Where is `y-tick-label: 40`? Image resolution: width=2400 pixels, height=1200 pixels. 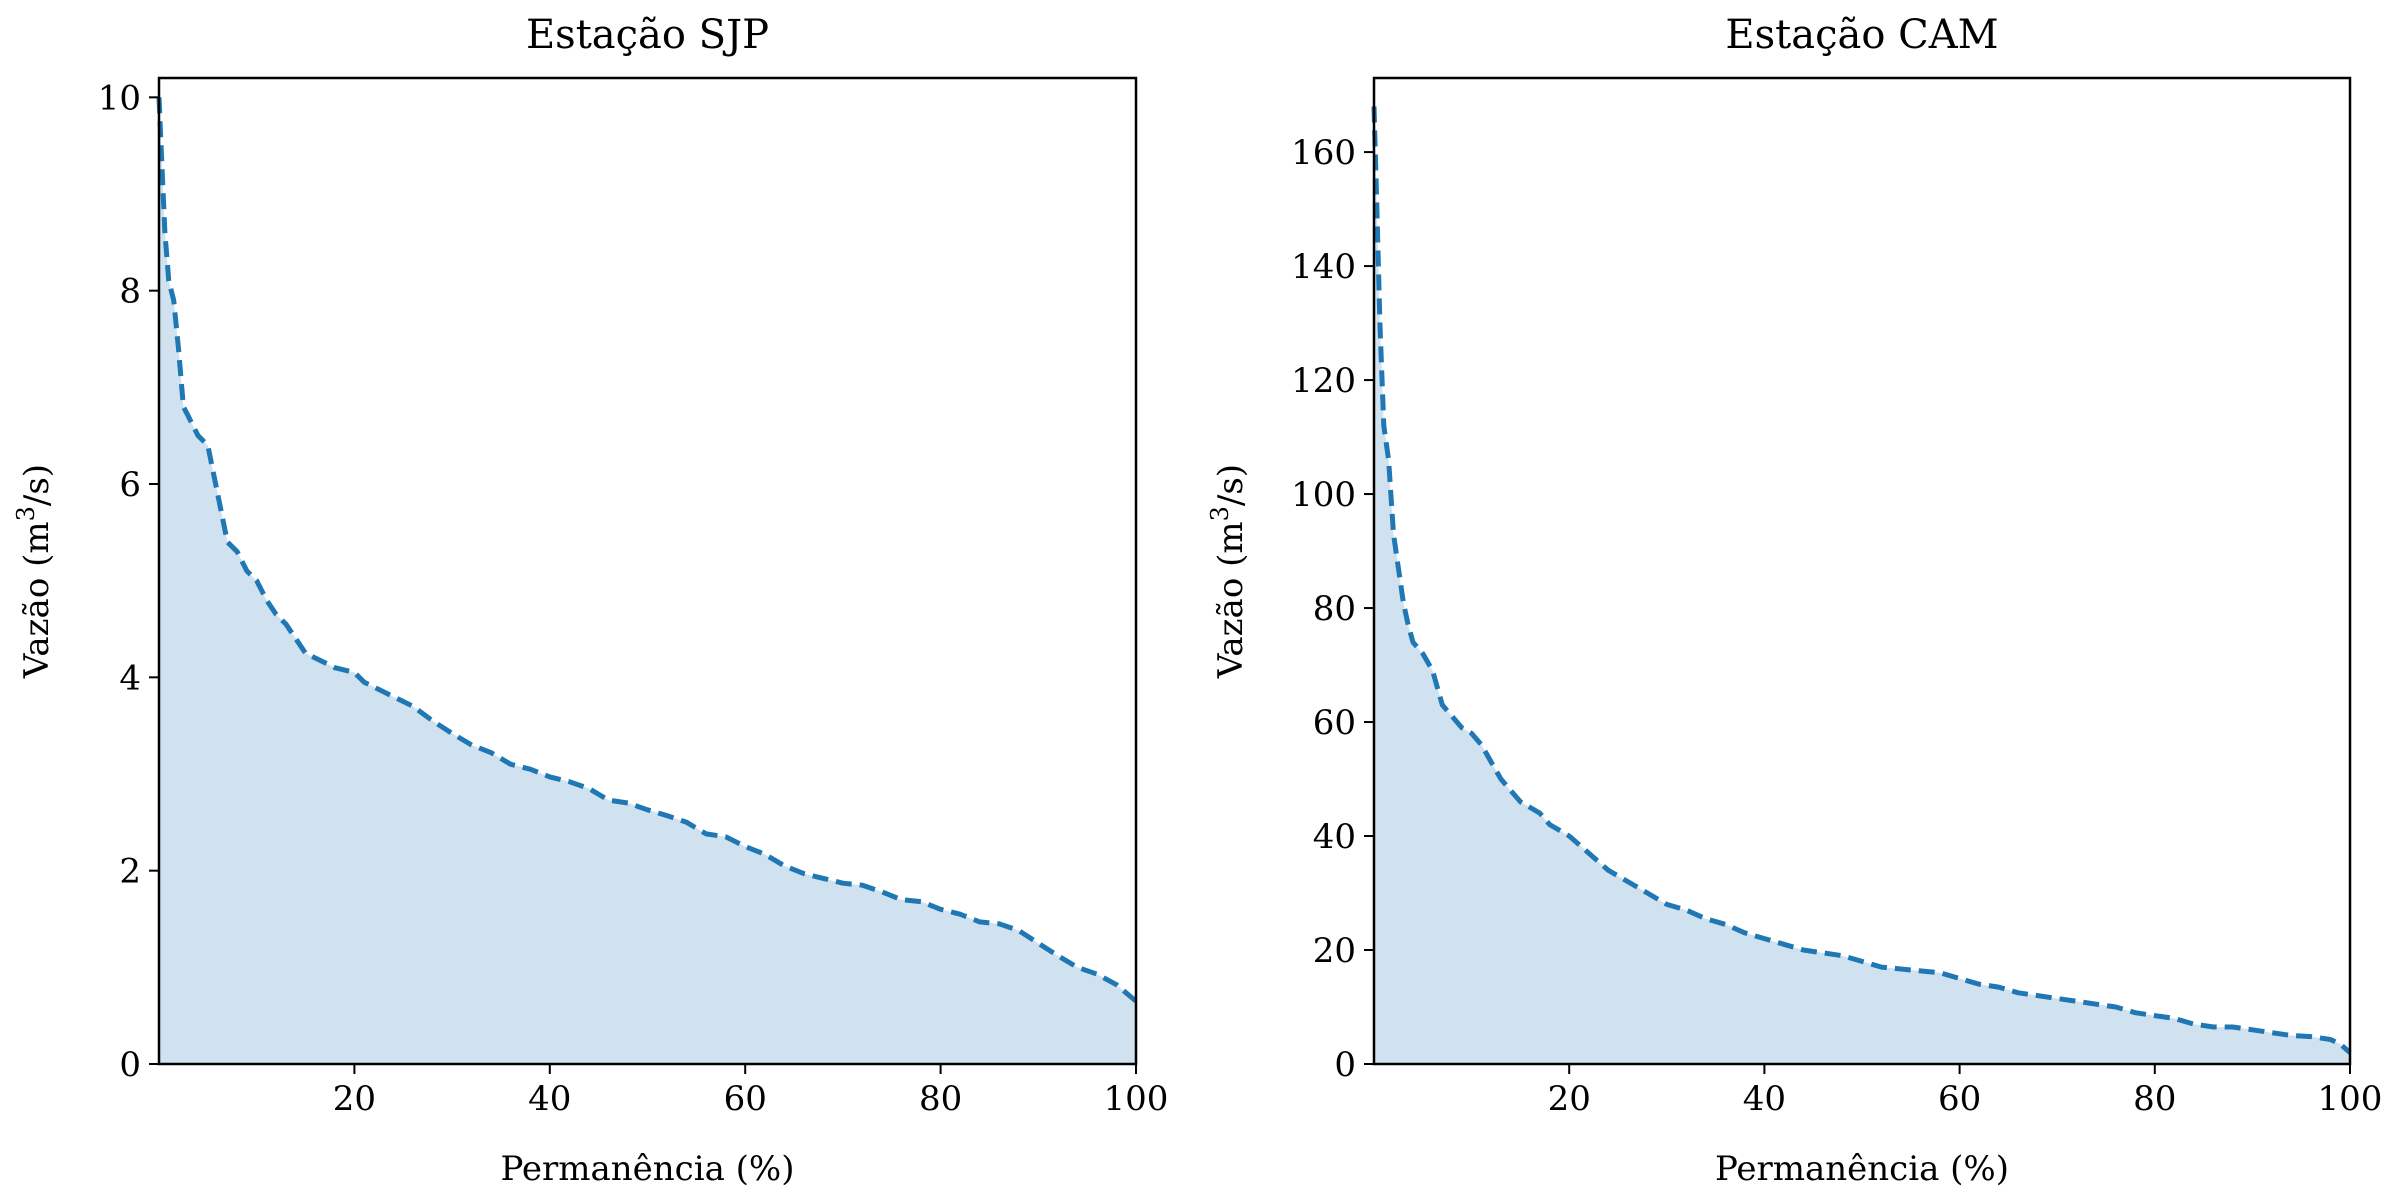
y-tick-label: 40 is located at coordinates (1334, 837).